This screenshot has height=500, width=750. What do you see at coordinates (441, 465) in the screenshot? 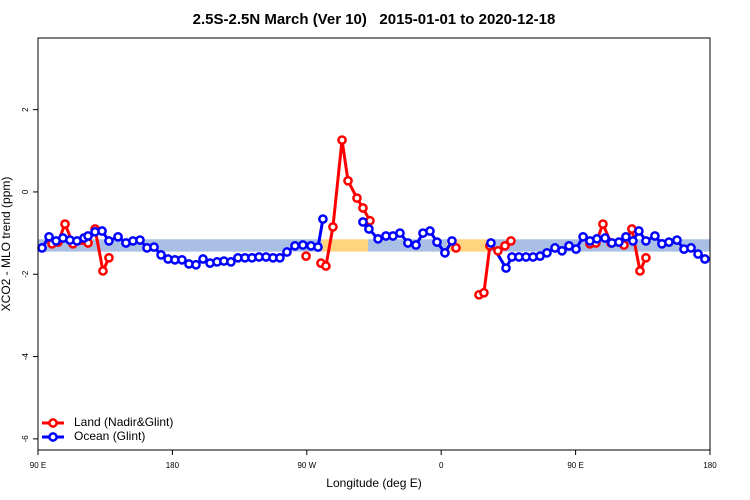
I see `x-tick-label: 0` at bounding box center [441, 465].